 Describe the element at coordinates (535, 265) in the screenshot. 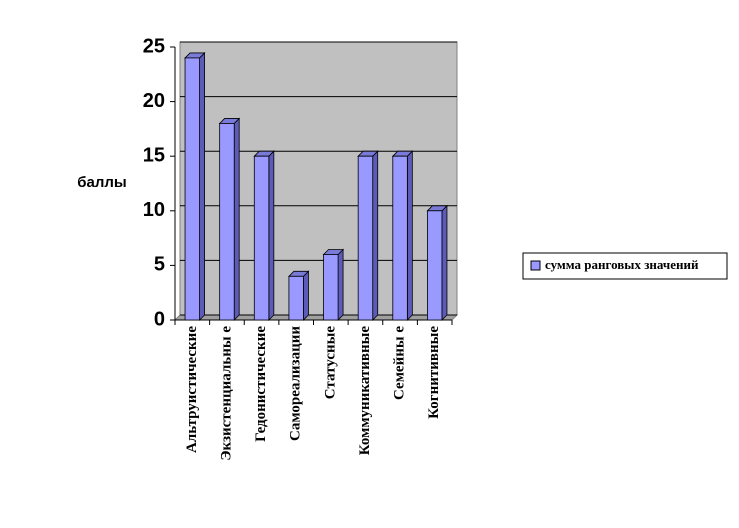

I see `legend-swatch` at that location.